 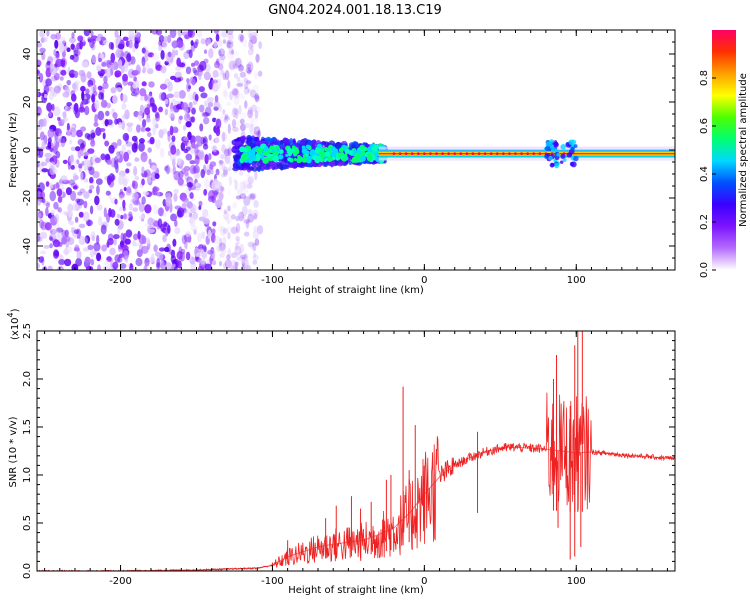 I want to click on x-tick-label: -100, so click(x=272, y=280).